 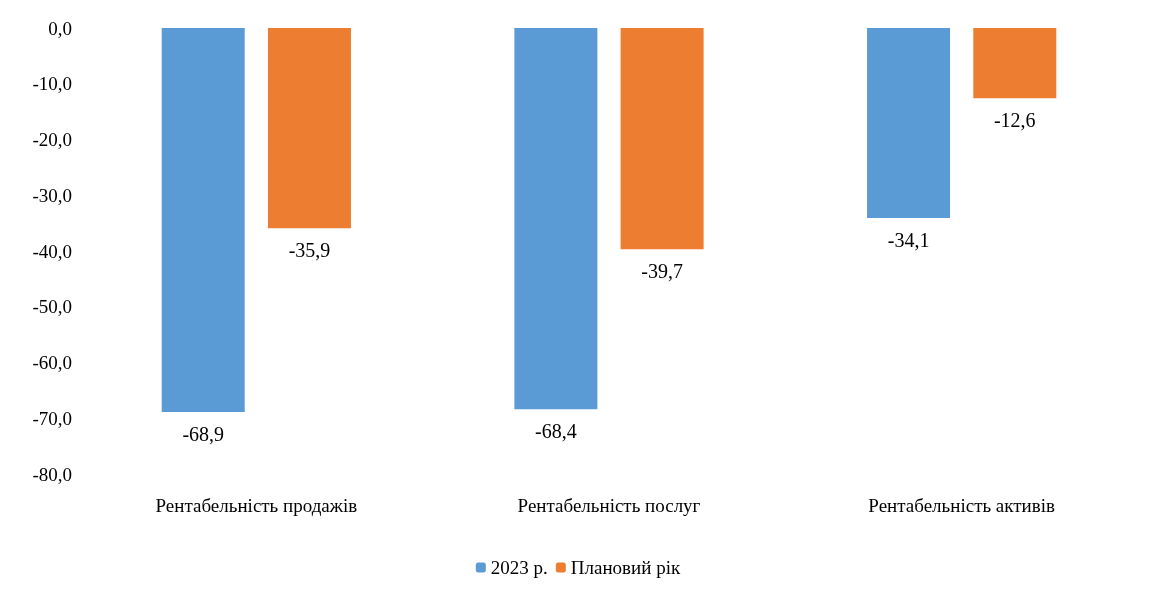 What do you see at coordinates (625, 567) in the screenshot?
I see `legend-label: Плановий рік` at bounding box center [625, 567].